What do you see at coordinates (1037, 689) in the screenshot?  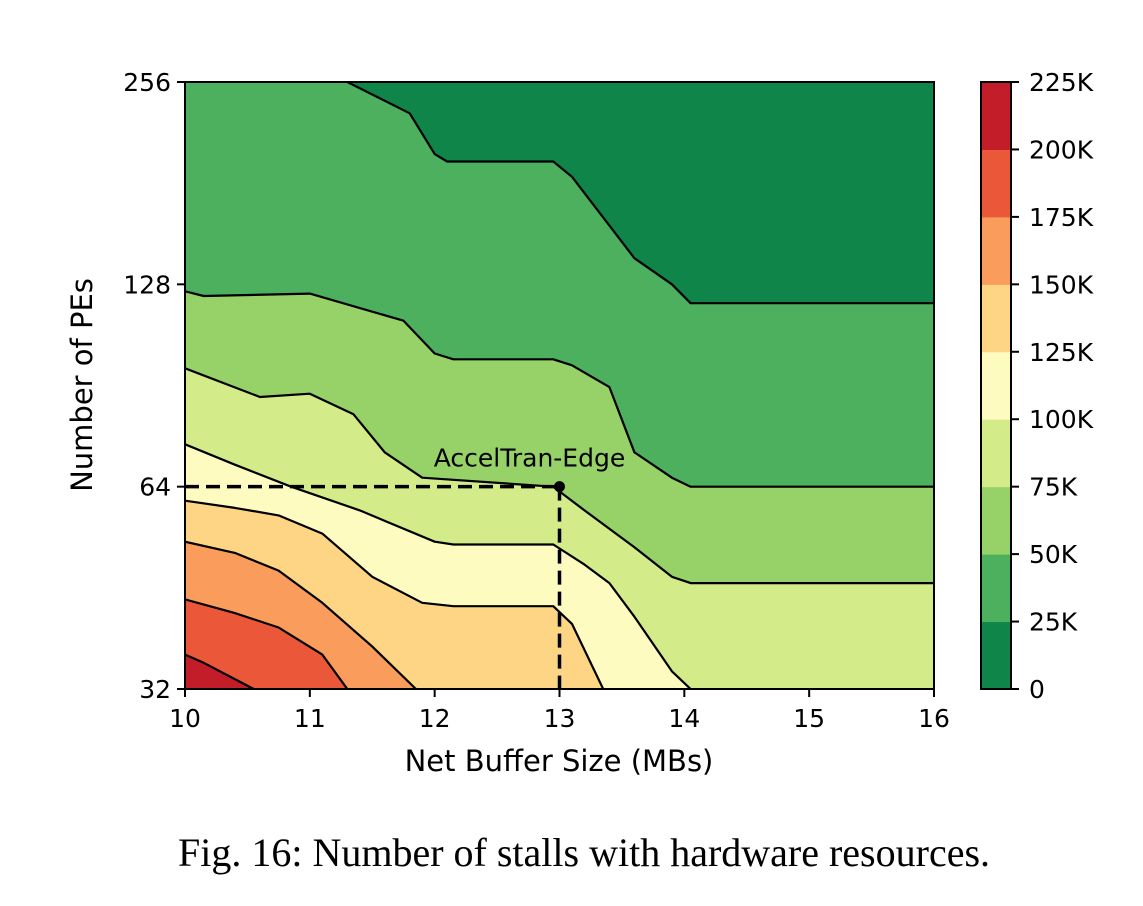 I see `colorbar-tick-label: 0` at bounding box center [1037, 689].